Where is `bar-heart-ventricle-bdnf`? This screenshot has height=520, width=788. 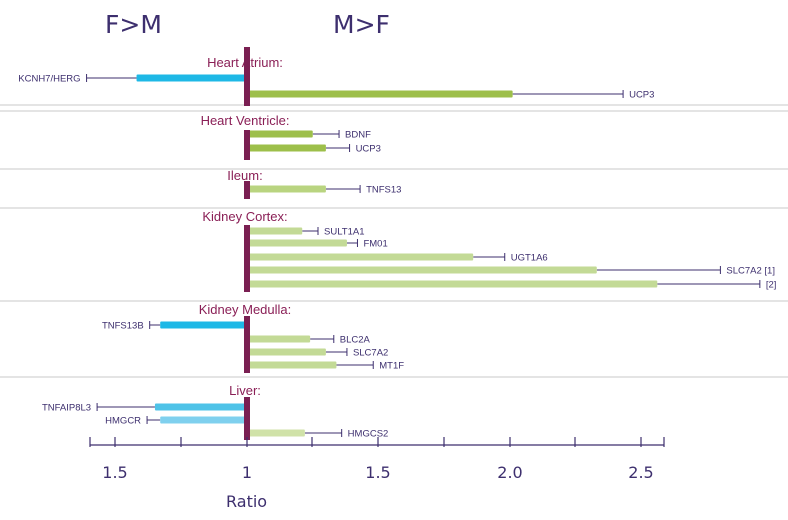
bar-heart-ventricle-bdnf is located at coordinates (280, 134).